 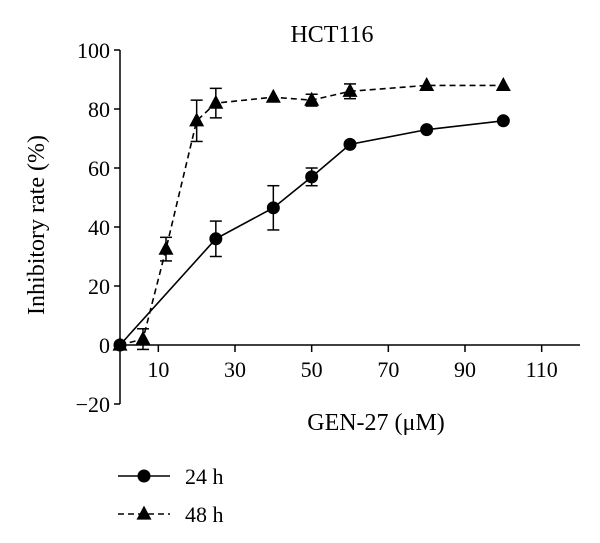 What do you see at coordinates (204, 514) in the screenshot?
I see `legend-label: 48 h` at bounding box center [204, 514].